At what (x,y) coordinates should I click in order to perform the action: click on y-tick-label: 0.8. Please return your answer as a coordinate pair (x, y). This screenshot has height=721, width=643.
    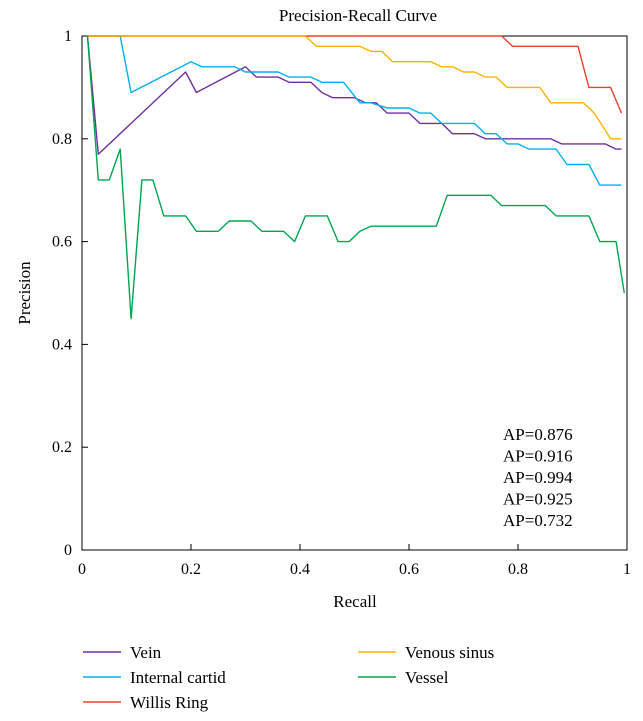
    Looking at the image, I should click on (62, 139).